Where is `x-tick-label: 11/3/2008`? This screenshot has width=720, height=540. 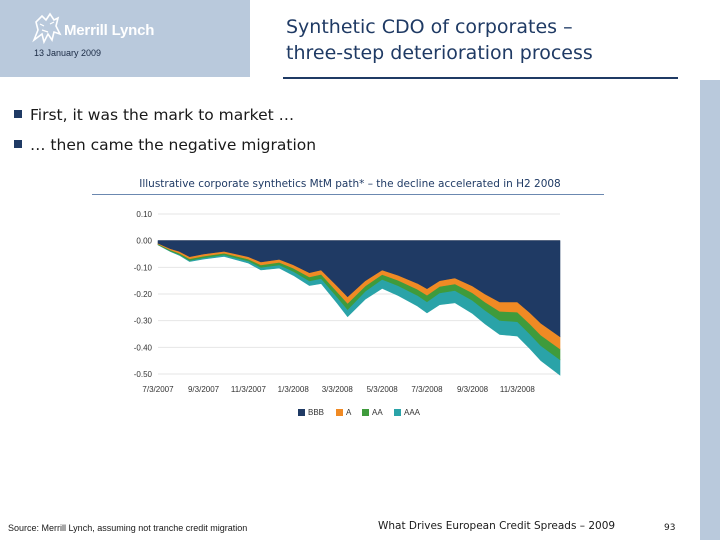
x-tick-label: 11/3/2008 is located at coordinates (518, 389).